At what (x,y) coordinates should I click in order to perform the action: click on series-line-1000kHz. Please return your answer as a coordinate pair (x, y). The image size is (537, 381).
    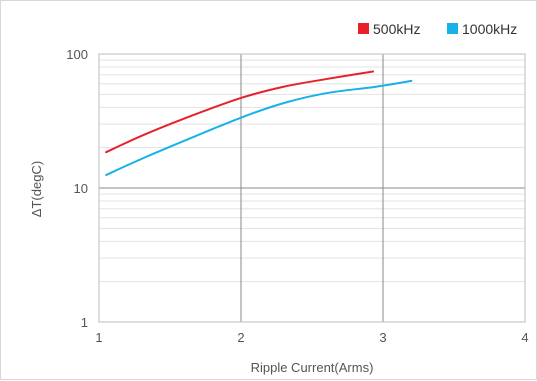
    Looking at the image, I should click on (259, 128).